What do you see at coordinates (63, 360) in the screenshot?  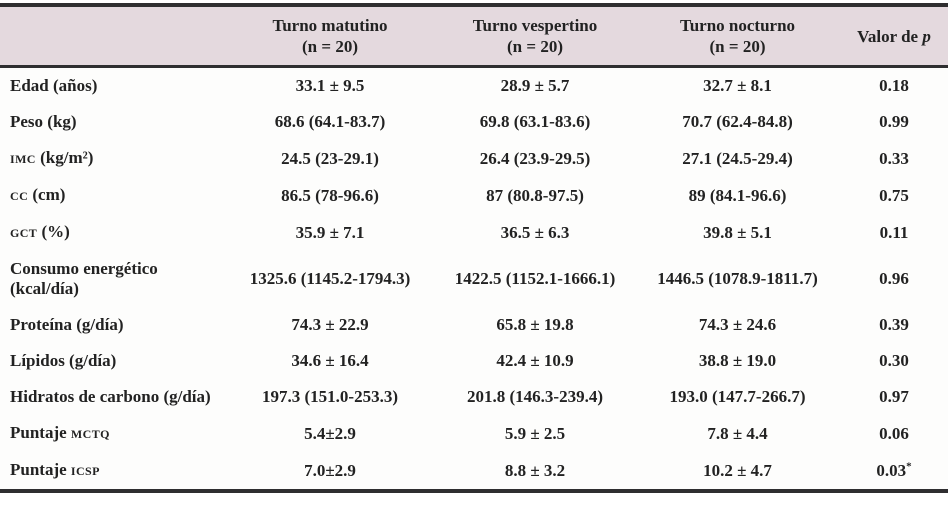 I see `label-text: Lípidos (g/día)` at bounding box center [63, 360].